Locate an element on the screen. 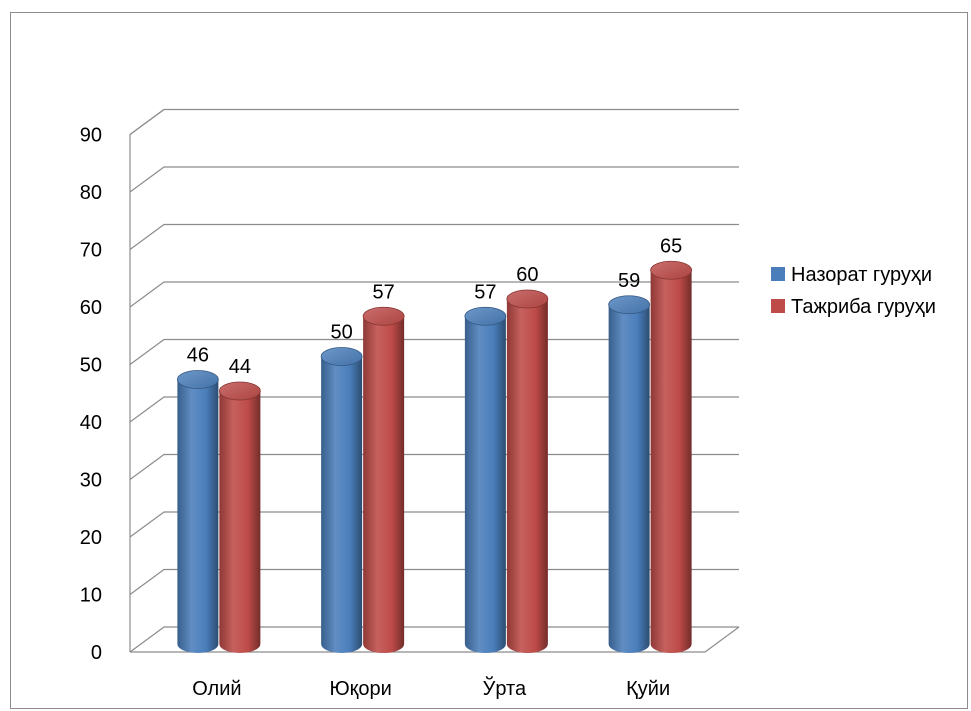 The height and width of the screenshot is (711, 971). y-tick-label: 30 is located at coordinates (91, 481).